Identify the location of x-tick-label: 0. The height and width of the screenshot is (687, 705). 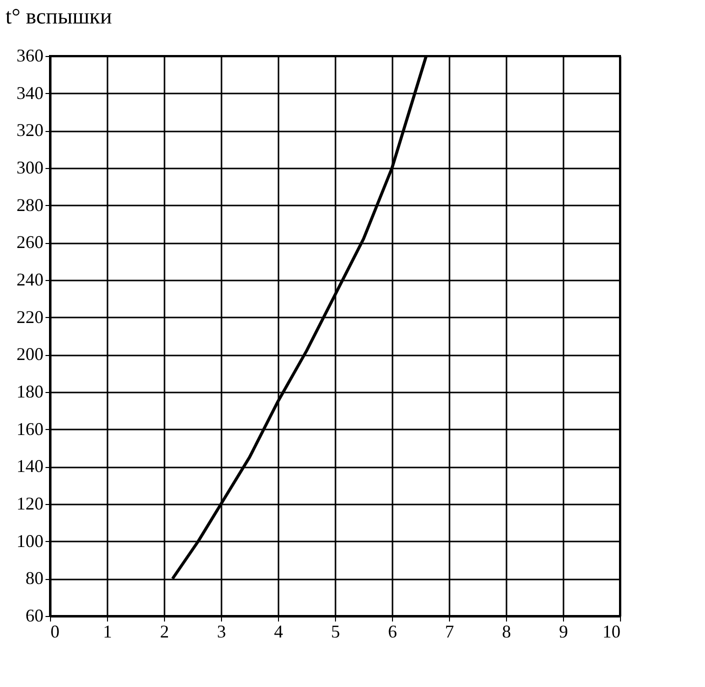
(55, 632).